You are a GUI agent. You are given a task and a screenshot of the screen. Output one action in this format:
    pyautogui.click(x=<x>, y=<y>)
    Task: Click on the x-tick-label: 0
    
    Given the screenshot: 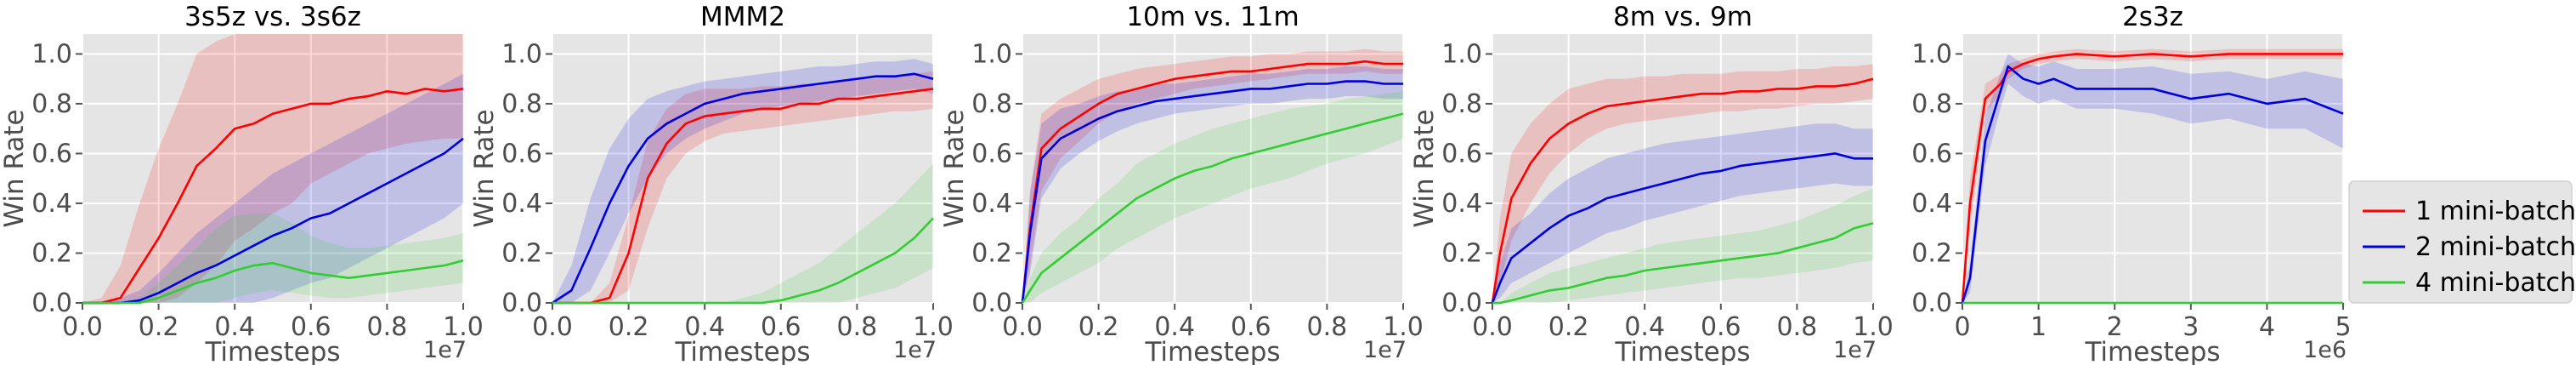 What is the action you would take?
    pyautogui.click(x=1962, y=327)
    